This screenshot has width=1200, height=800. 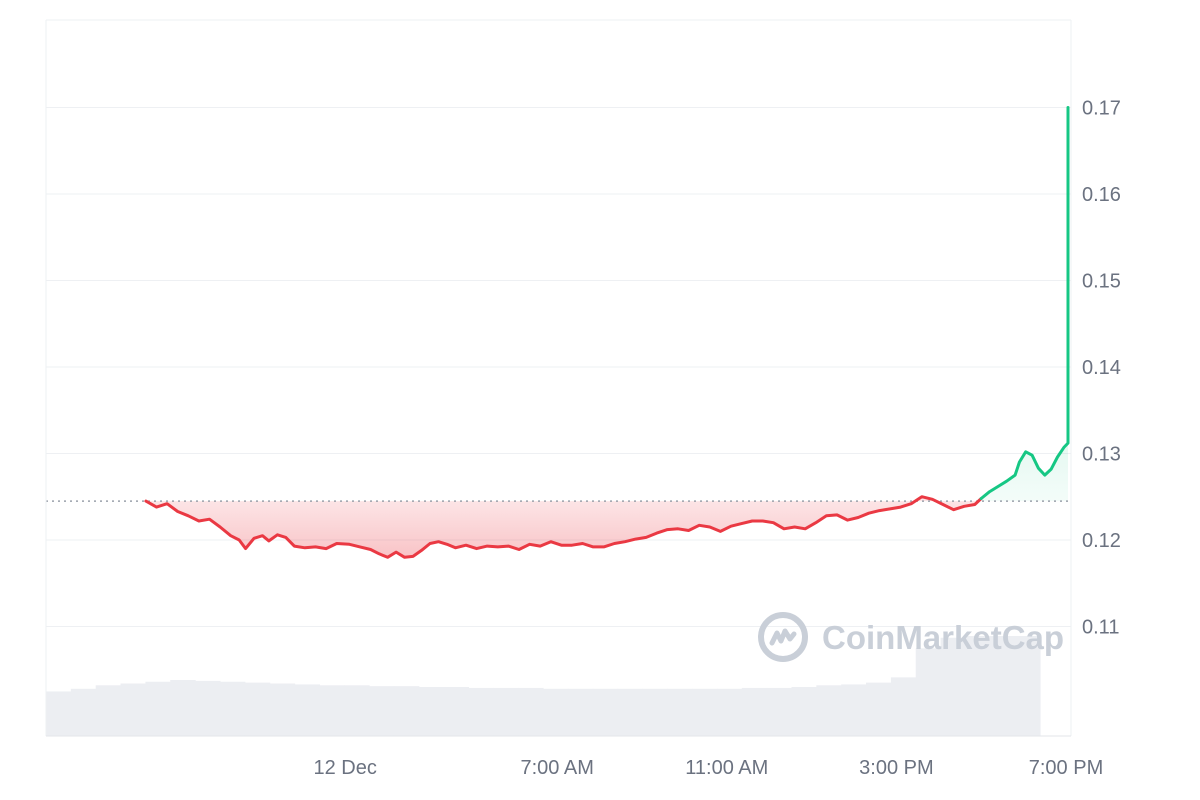 I want to click on y-tick-label: 0.14, so click(x=1101, y=368).